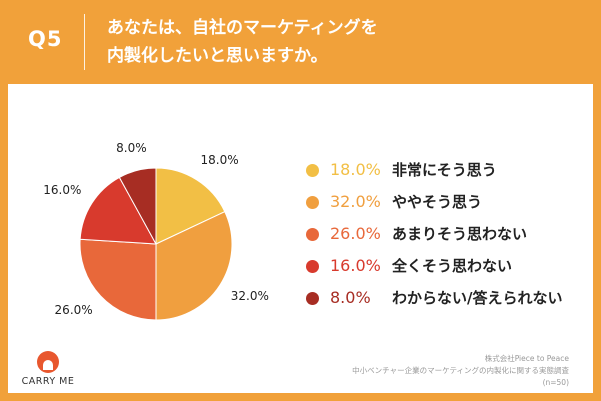  Describe the element at coordinates (452, 266) in the screenshot. I see `legend-label: 全くそう思わない` at that location.